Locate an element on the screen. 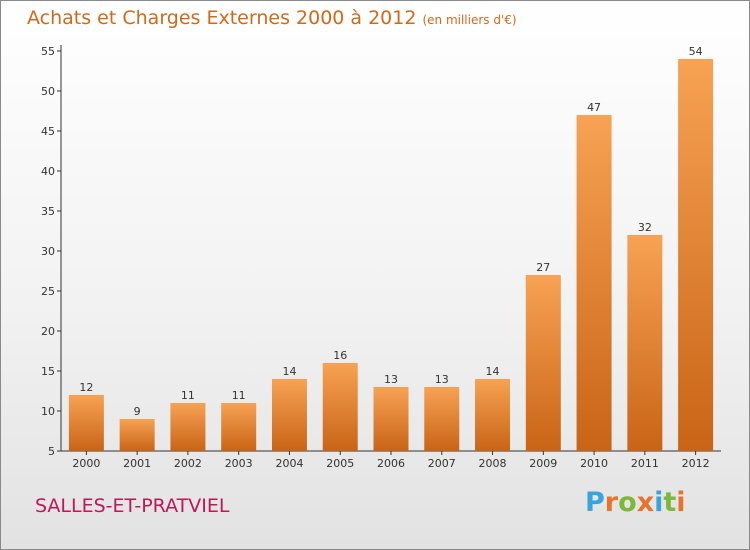 This screenshot has width=750, height=550. brand-letter: x is located at coordinates (645, 502).